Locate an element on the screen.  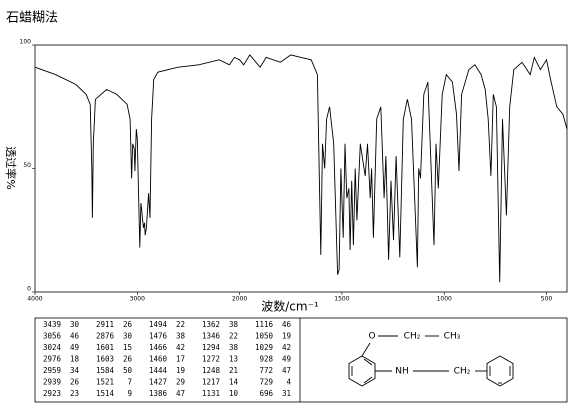
peak-intensity: 4 is located at coordinates (288, 382).